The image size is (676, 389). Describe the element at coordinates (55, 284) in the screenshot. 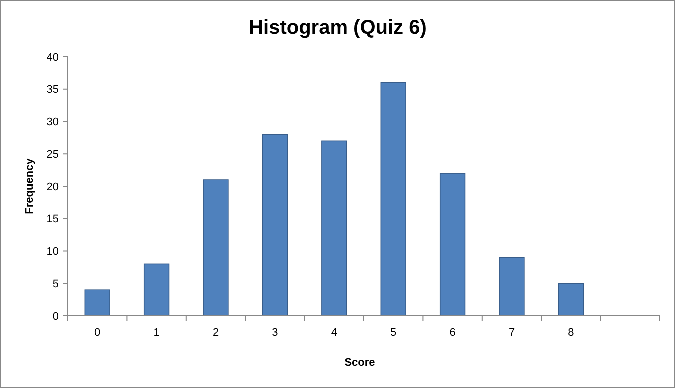

I see `y-tick-label: 5` at that location.